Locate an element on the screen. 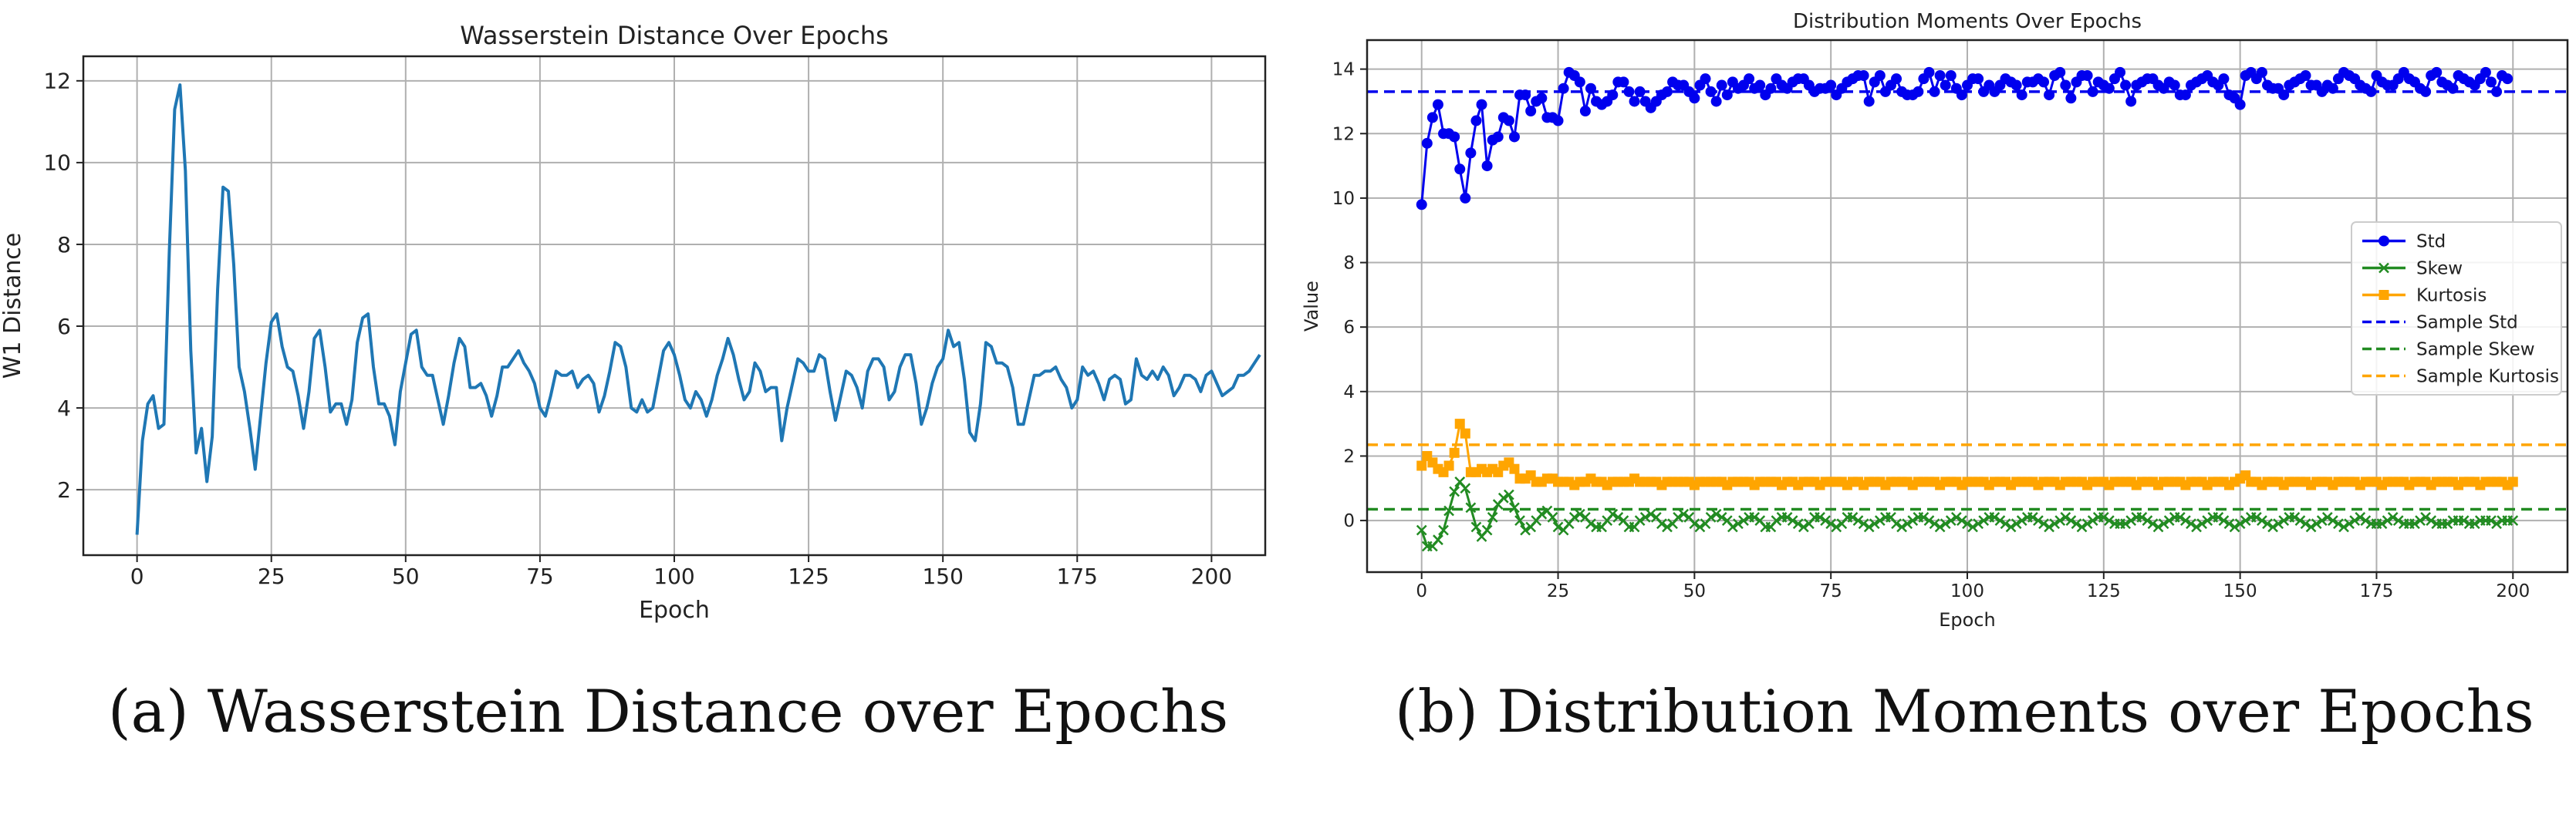 The image size is (2576, 815). x-tick-label: 200 is located at coordinates (1211, 576).